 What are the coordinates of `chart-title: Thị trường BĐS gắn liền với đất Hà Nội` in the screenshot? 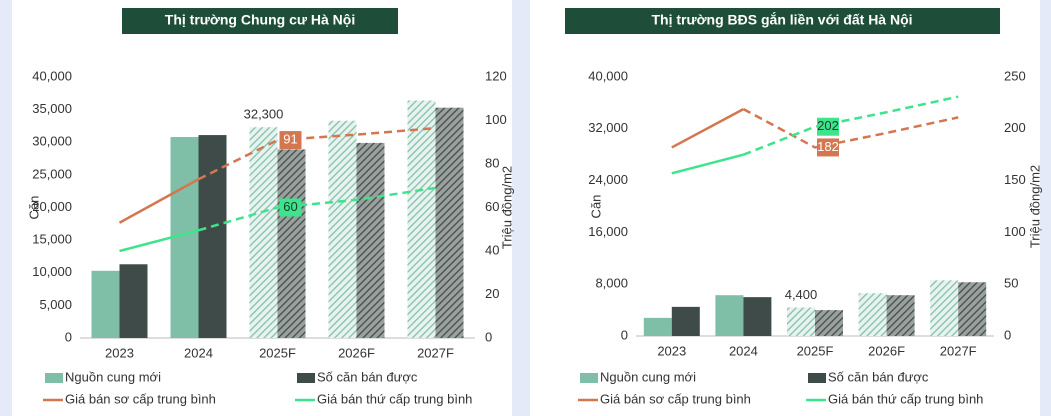 It's located at (781, 19).